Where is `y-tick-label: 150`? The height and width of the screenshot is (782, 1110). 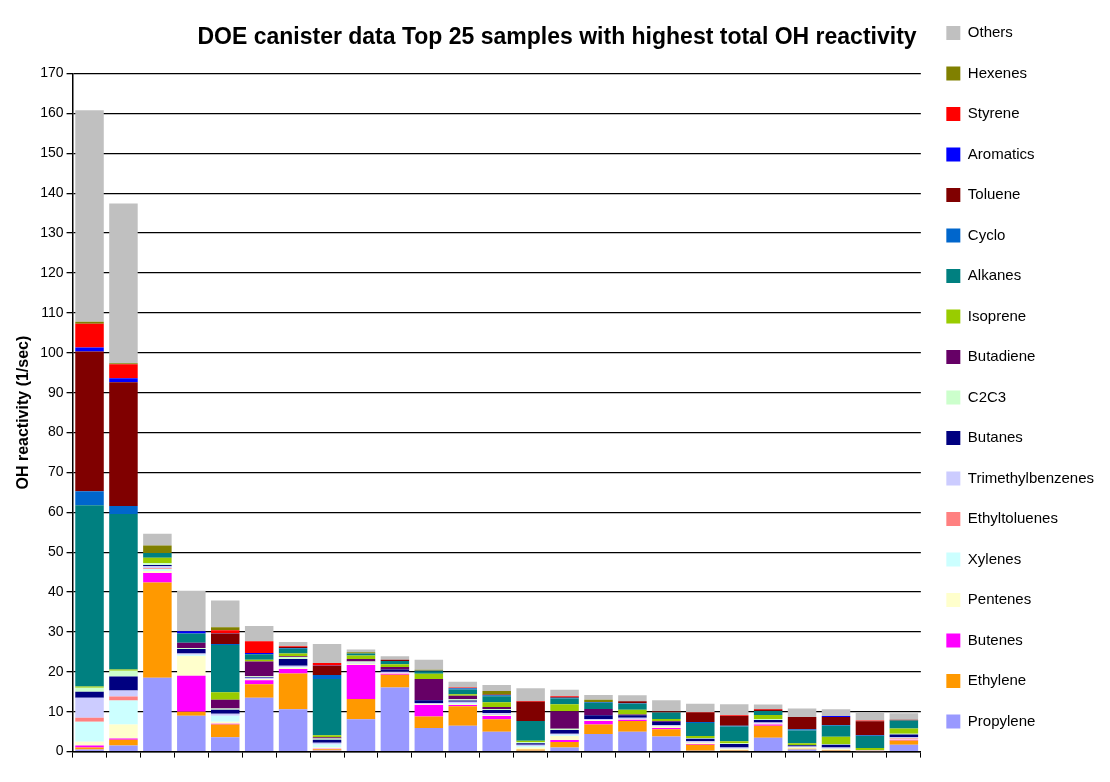 y-tick-label: 150 is located at coordinates (52, 152).